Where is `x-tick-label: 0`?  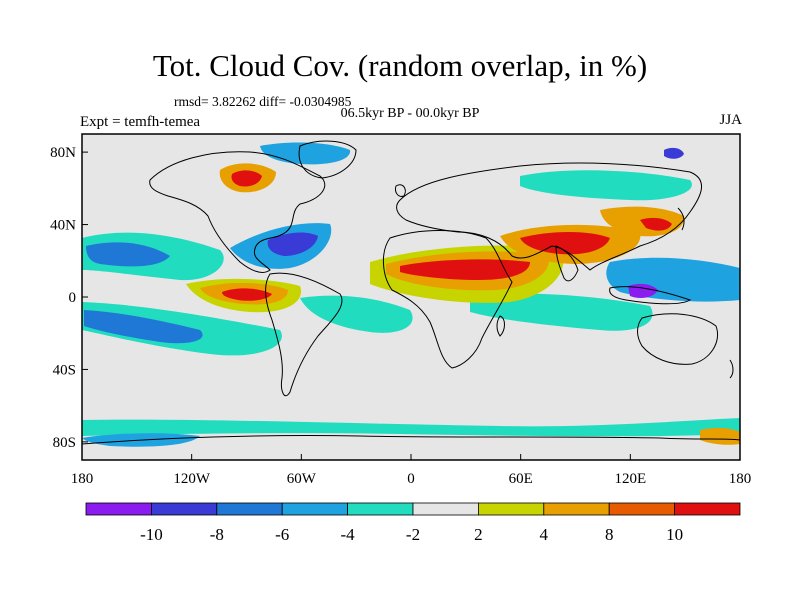
x-tick-label: 0 is located at coordinates (411, 479).